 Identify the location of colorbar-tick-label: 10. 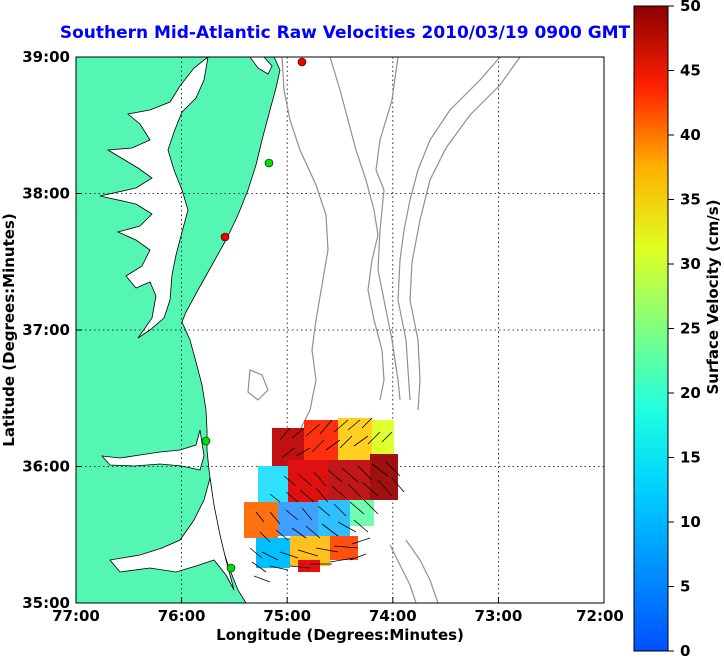
(690, 522).